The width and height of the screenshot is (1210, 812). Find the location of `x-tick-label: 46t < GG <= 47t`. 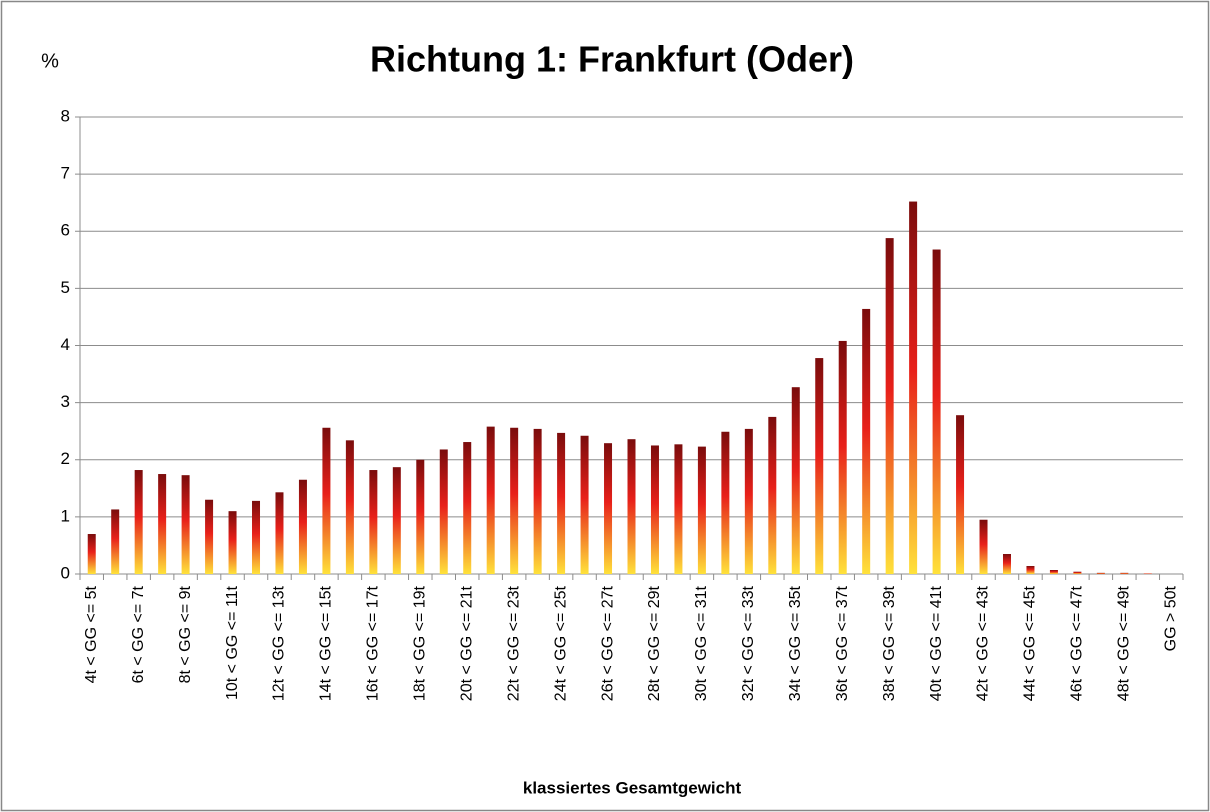

x-tick-label: 46t < GG <= 47t is located at coordinates (1077, 643).